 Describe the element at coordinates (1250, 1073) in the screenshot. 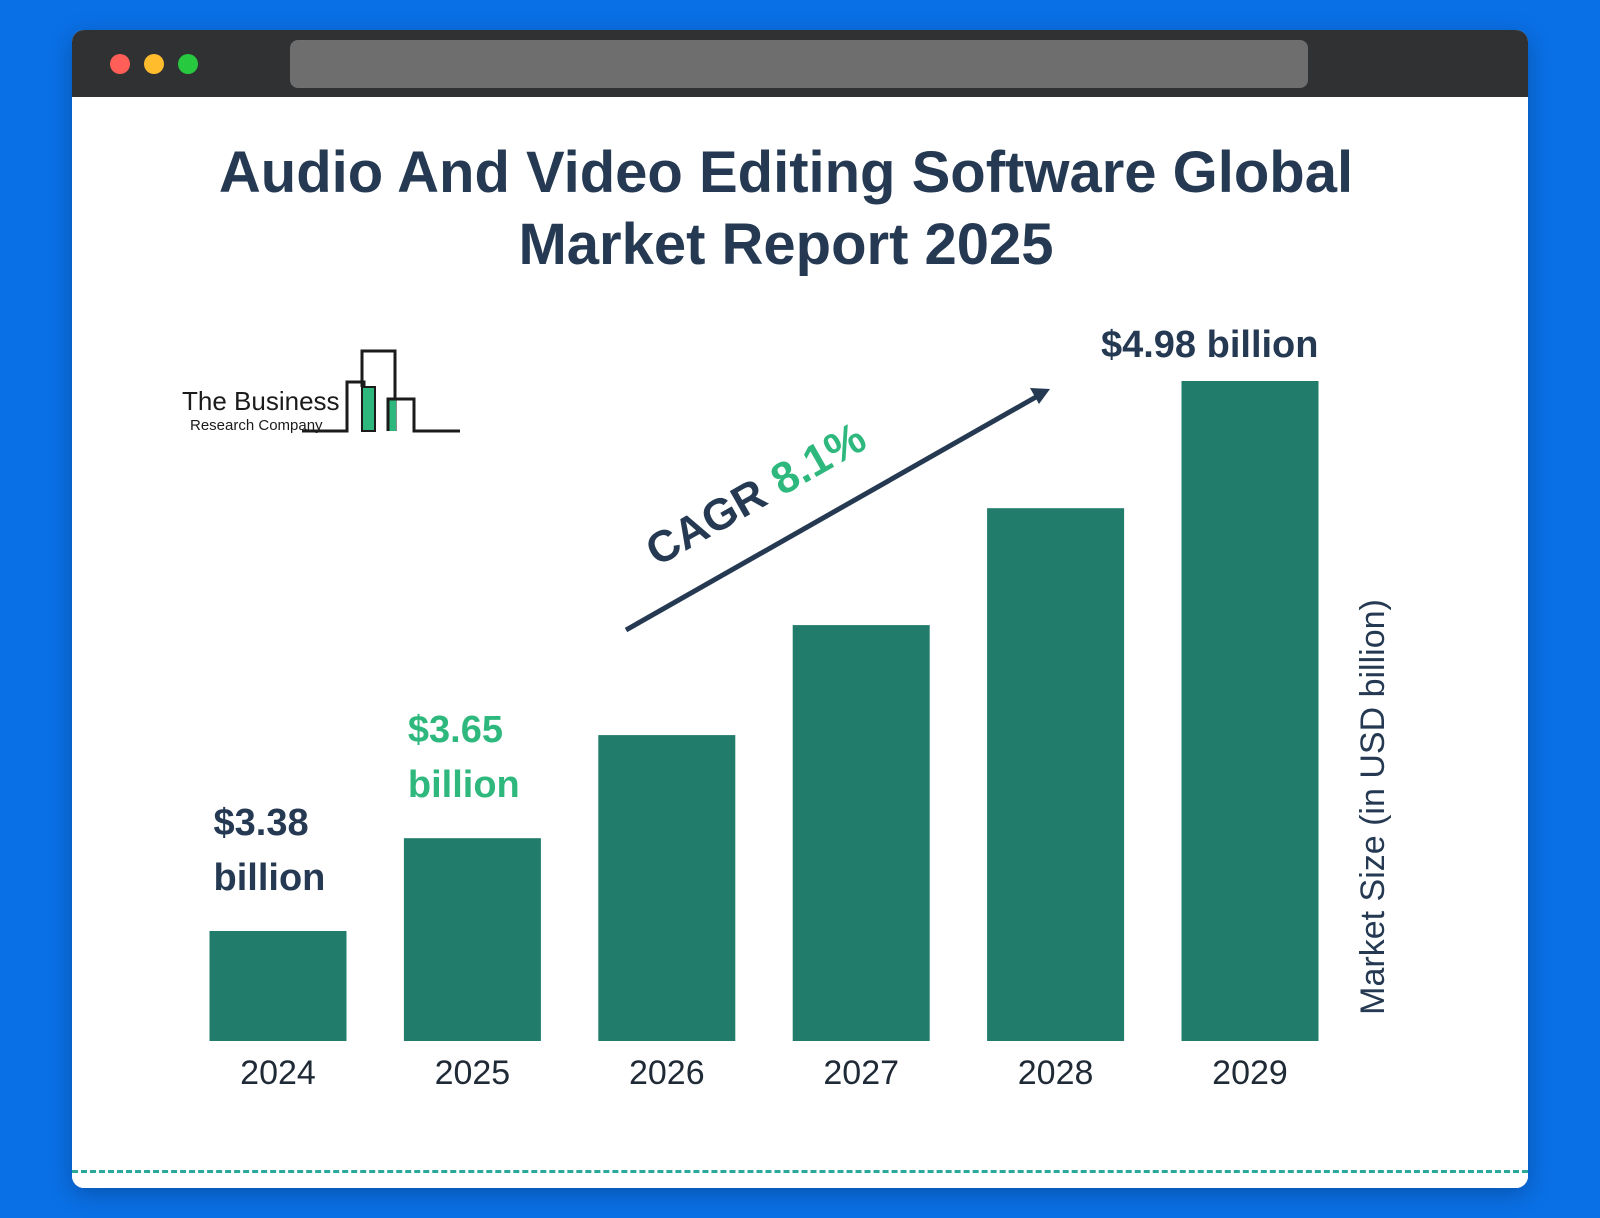

I see `x-tick-label: 2029` at that location.